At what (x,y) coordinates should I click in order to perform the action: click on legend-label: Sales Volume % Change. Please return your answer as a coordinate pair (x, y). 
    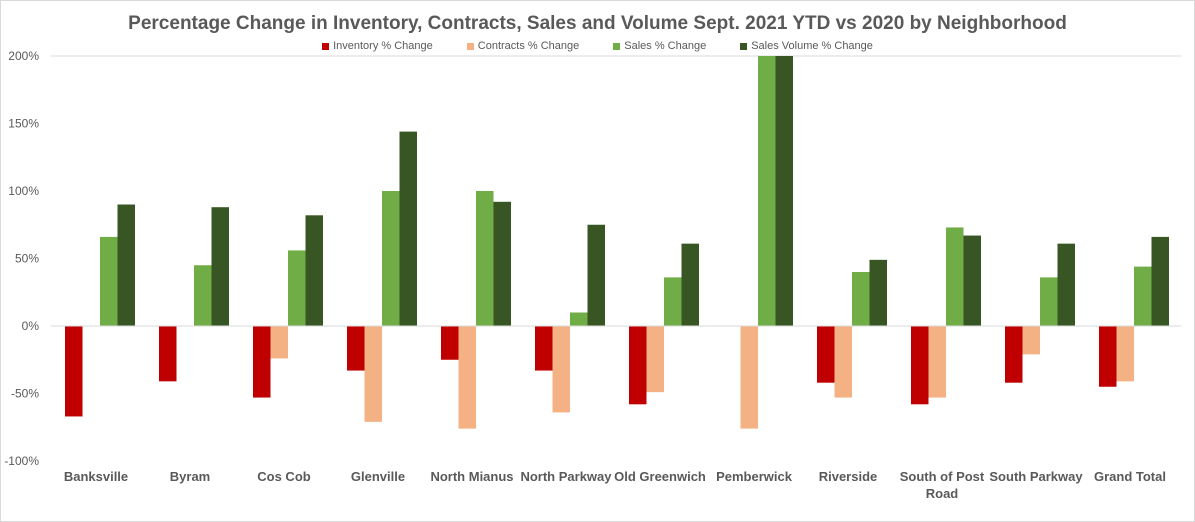
    Looking at the image, I should click on (812, 46).